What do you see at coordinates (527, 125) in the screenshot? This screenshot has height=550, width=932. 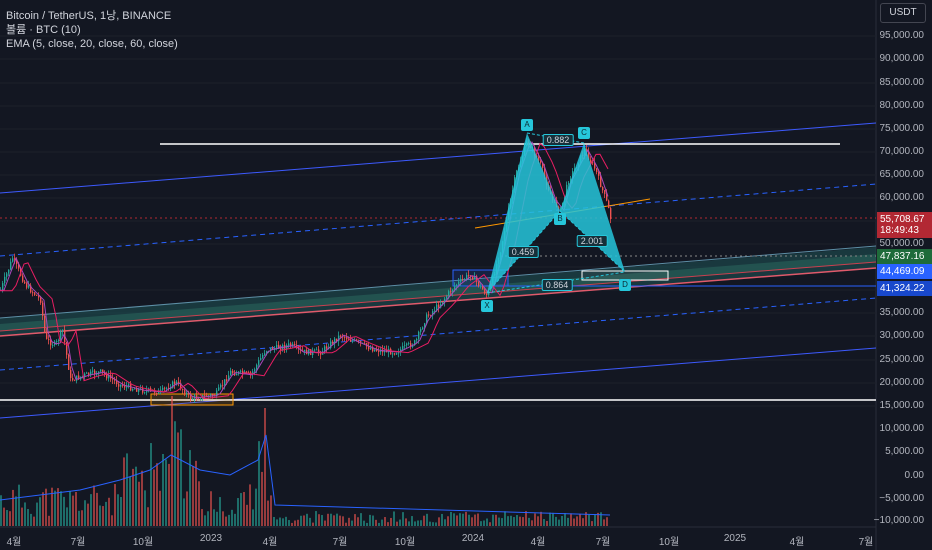 I see `pattern-point-a: A` at bounding box center [527, 125].